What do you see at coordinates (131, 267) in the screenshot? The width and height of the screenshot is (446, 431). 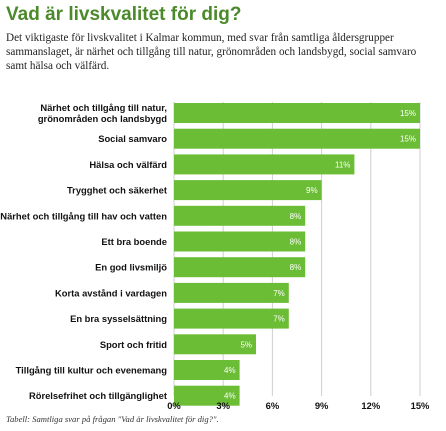 I see `category-label-6: En god livsmiljö` at bounding box center [131, 267].